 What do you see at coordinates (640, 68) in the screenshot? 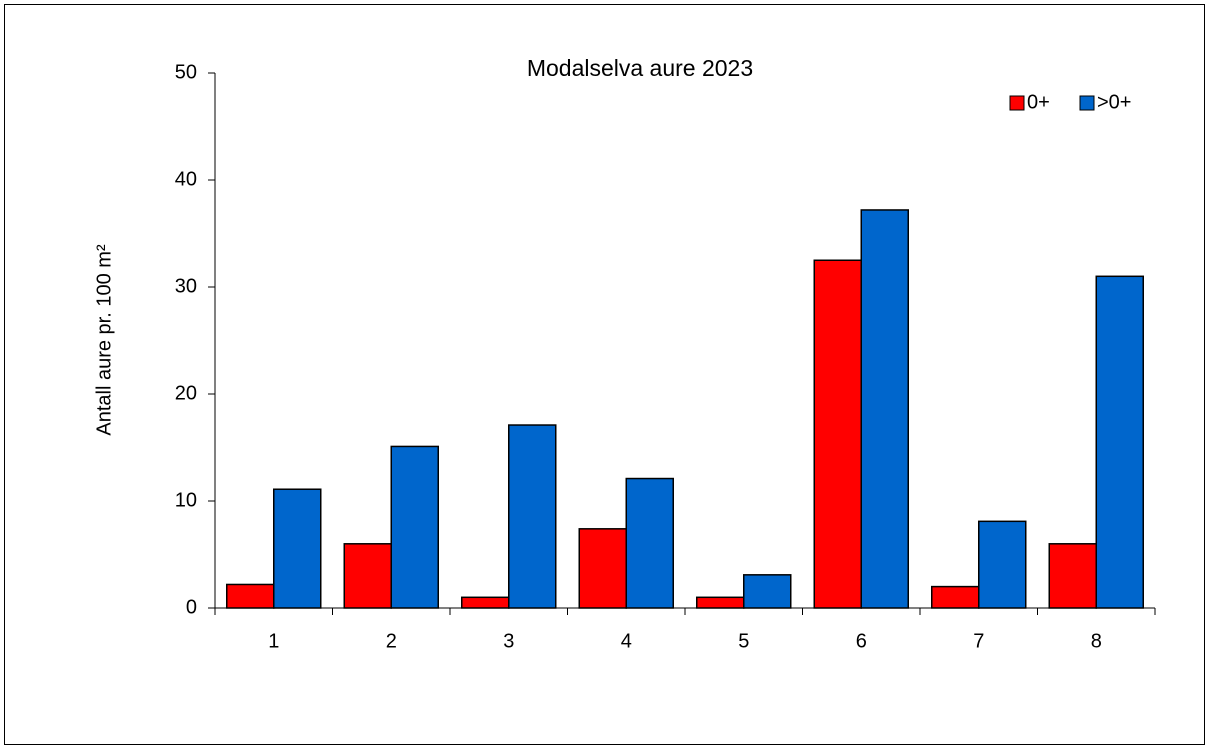
I see `chart-title: Modalselva aure 2023` at bounding box center [640, 68].